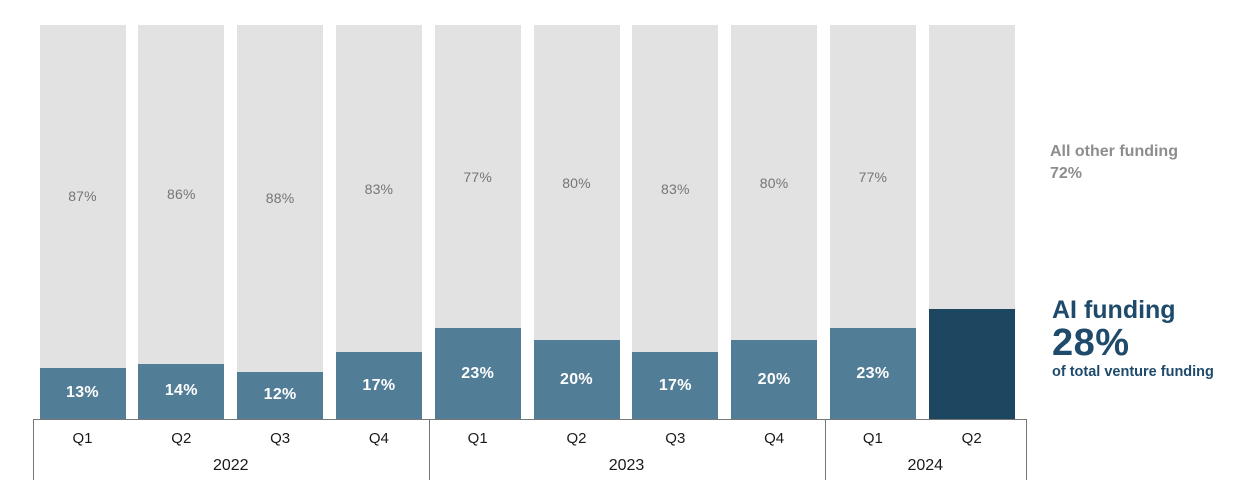 This screenshot has width=1242, height=500. Describe the element at coordinates (1091, 343) in the screenshot. I see `annotation-ai-funding-value: 28%` at that location.